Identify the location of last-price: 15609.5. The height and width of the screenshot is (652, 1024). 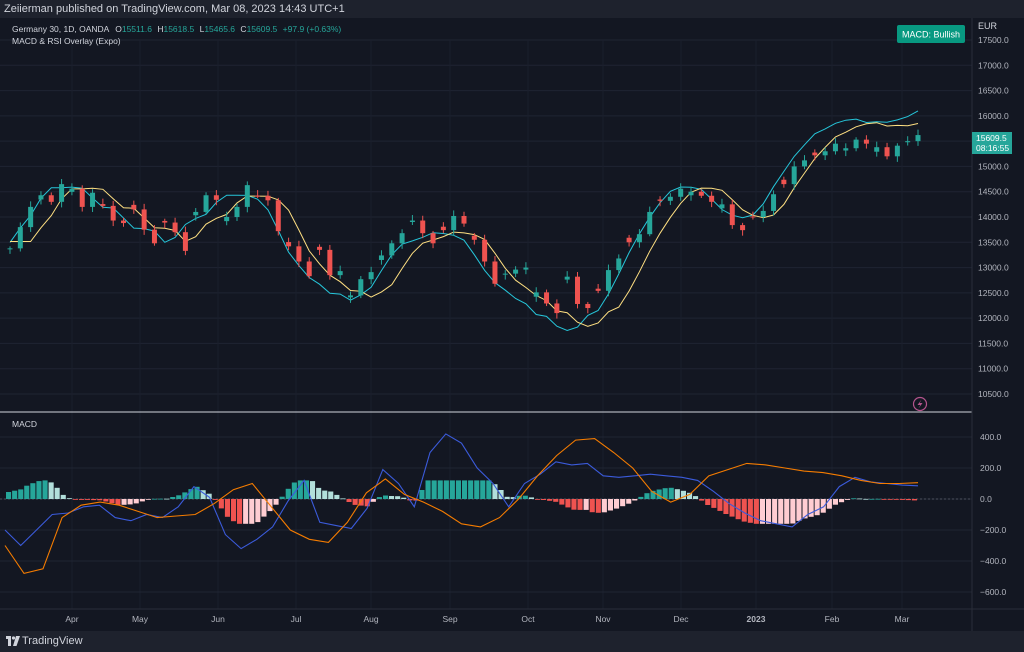
(991, 138).